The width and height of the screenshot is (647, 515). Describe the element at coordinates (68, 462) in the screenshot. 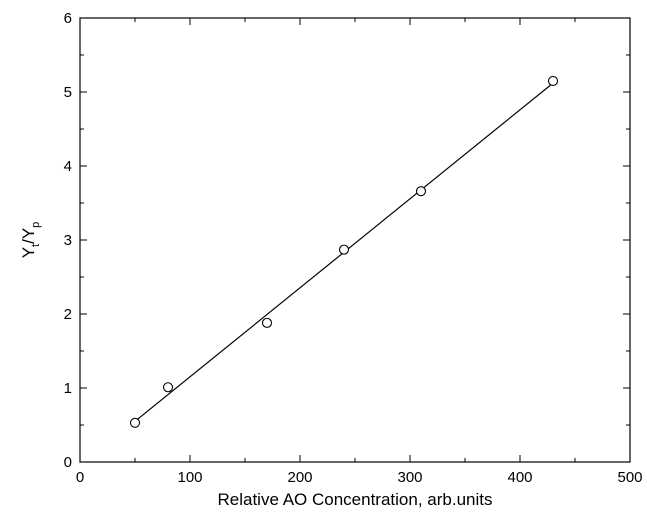

I see `y-tick-label: 0` at that location.